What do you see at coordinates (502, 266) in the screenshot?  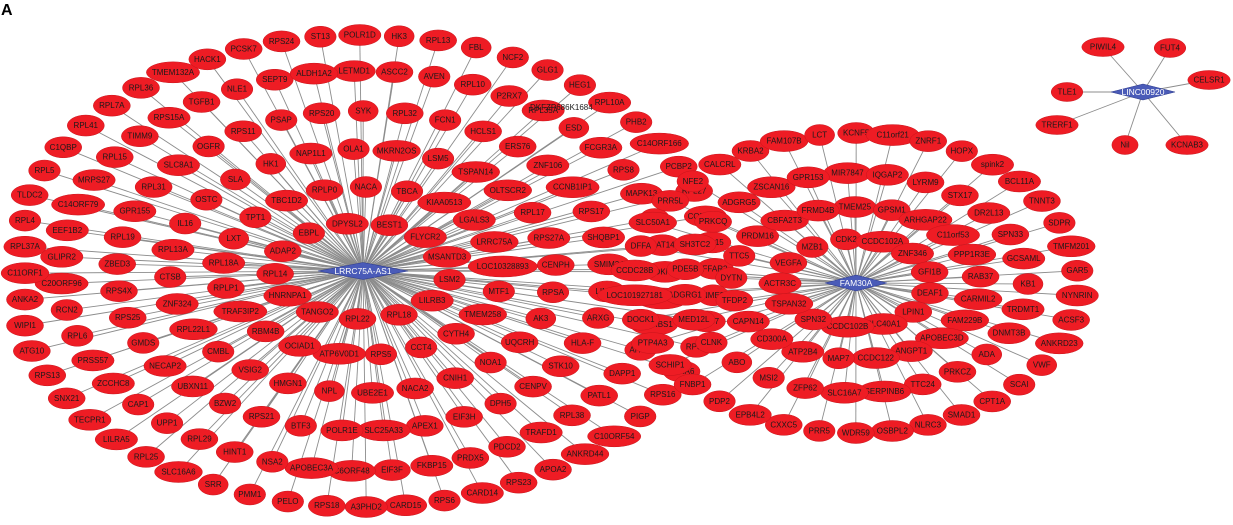 I see `gene-node: LOC10328893` at bounding box center [502, 266].